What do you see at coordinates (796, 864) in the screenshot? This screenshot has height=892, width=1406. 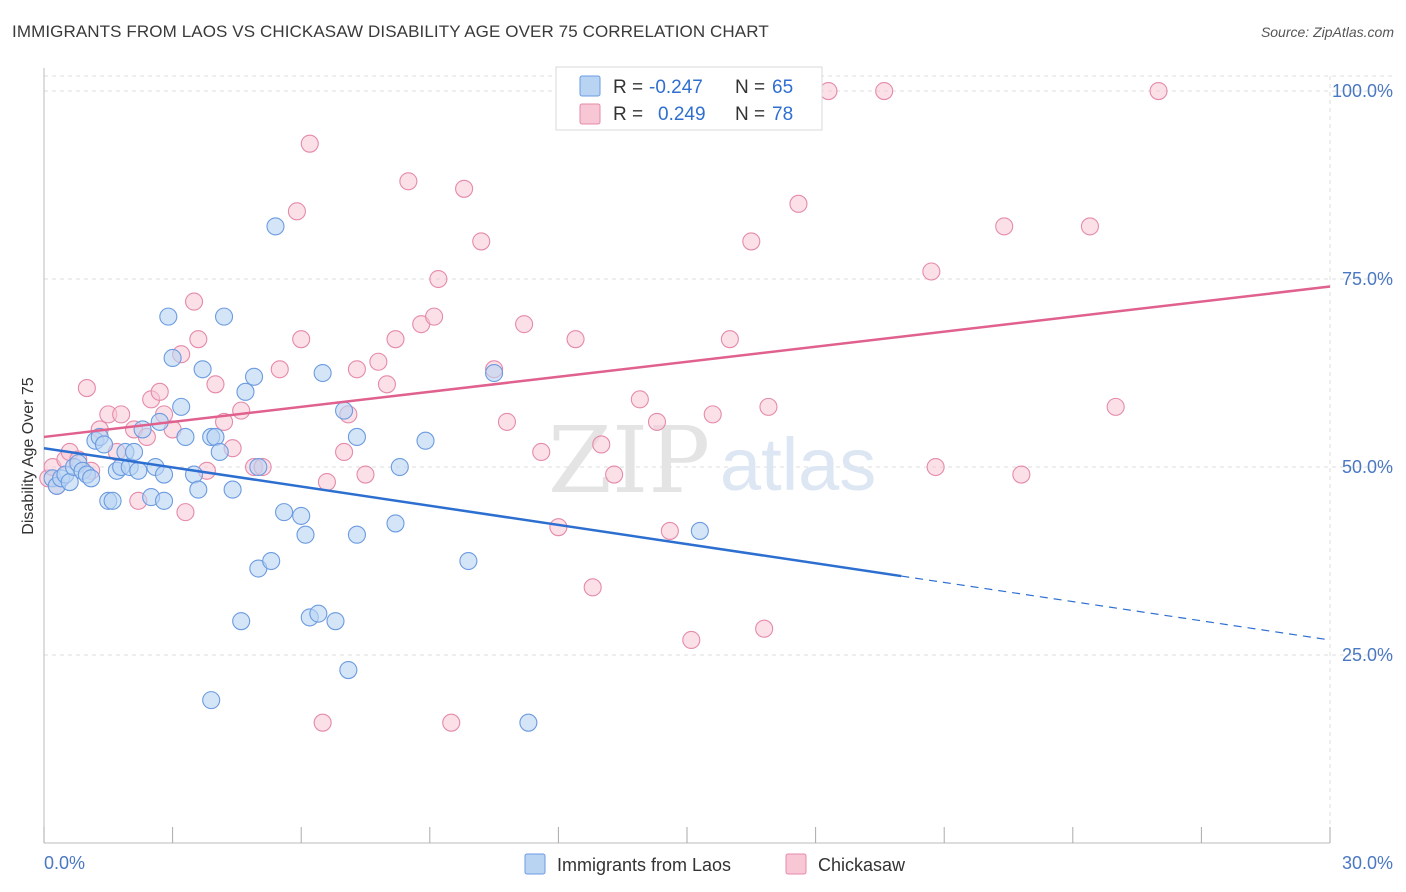 I see `bottom-legend-pink-swatch` at bounding box center [796, 864].